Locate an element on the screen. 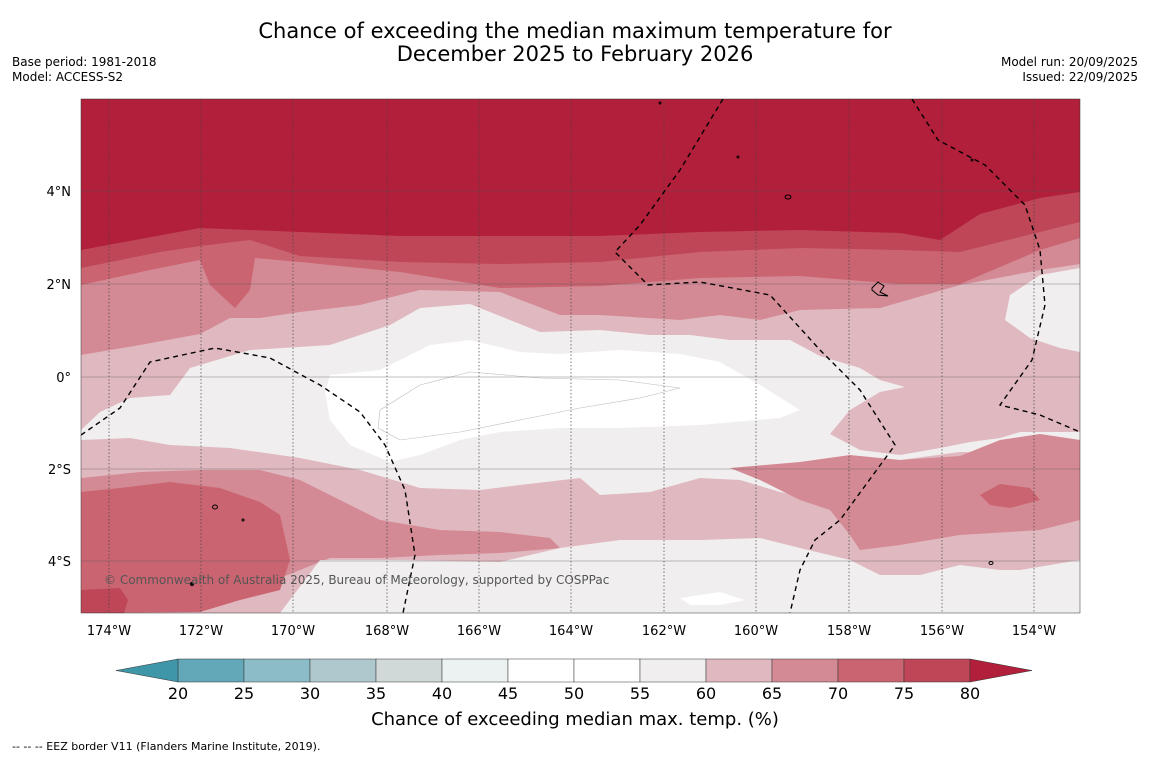 The height and width of the screenshot is (758, 1150). model-run-text: Model run: 20/09/2025 is located at coordinates (1069, 62).